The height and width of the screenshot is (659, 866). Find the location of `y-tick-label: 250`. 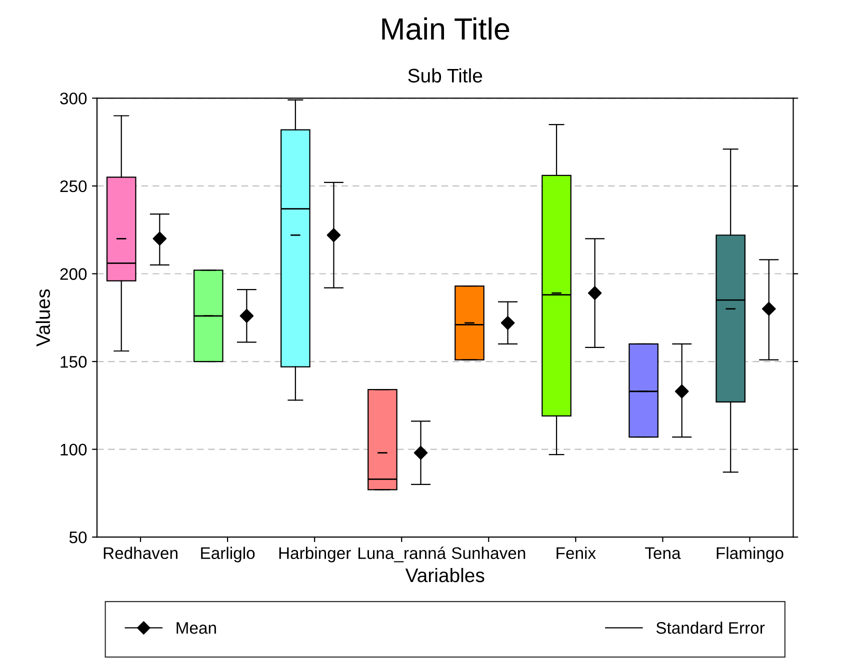

y-tick-label: 250 is located at coordinates (73, 186).